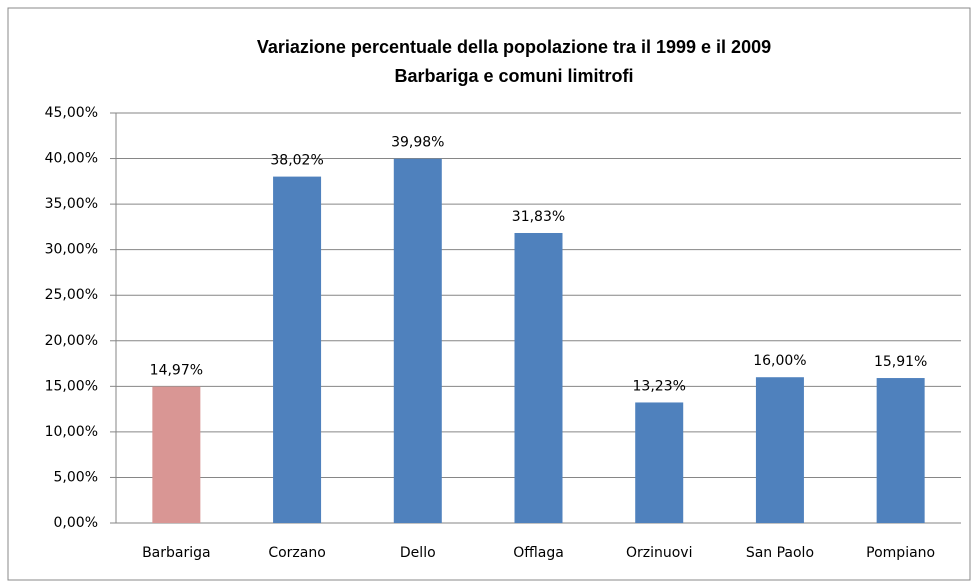 This screenshot has height=587, width=979. I want to click on value-label: 15,91%, so click(900, 362).